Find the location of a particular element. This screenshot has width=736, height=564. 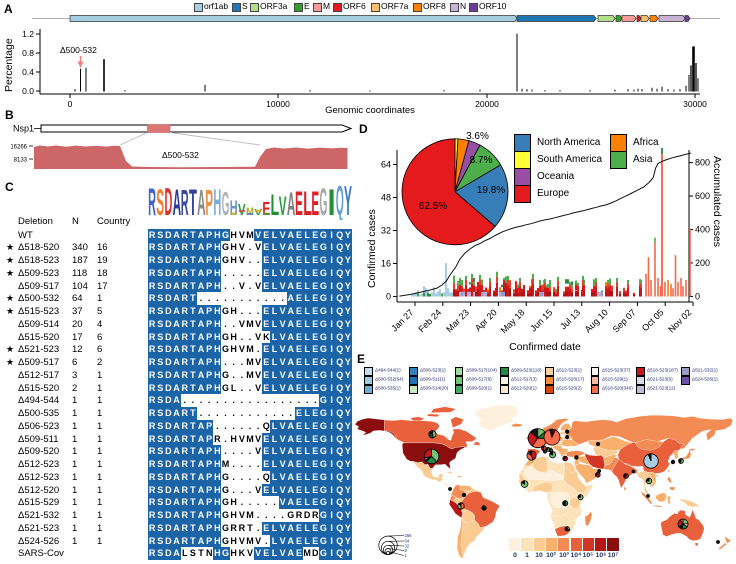

svg-text: Confirmed date is located at coordinates (545, 347).